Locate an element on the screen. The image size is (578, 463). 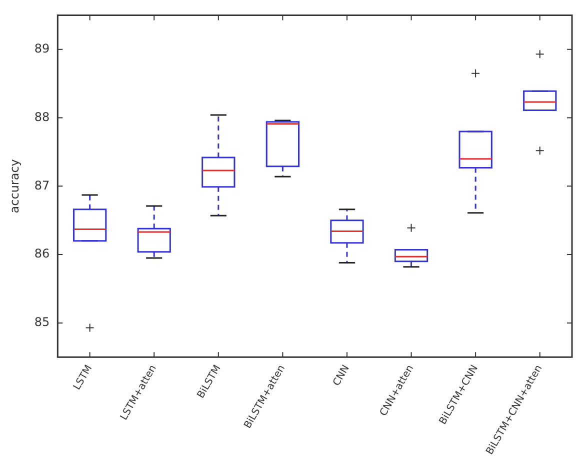
y-tick-label: 88 is located at coordinates (42, 117).